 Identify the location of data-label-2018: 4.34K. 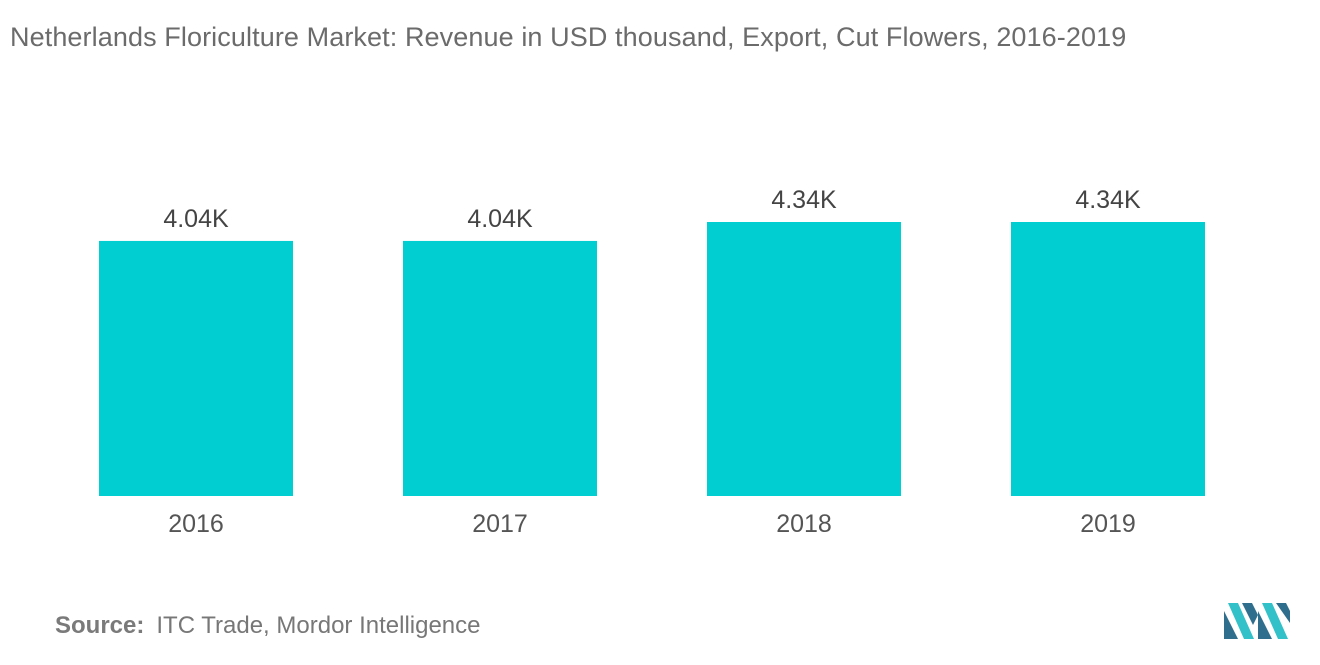
(804, 200).